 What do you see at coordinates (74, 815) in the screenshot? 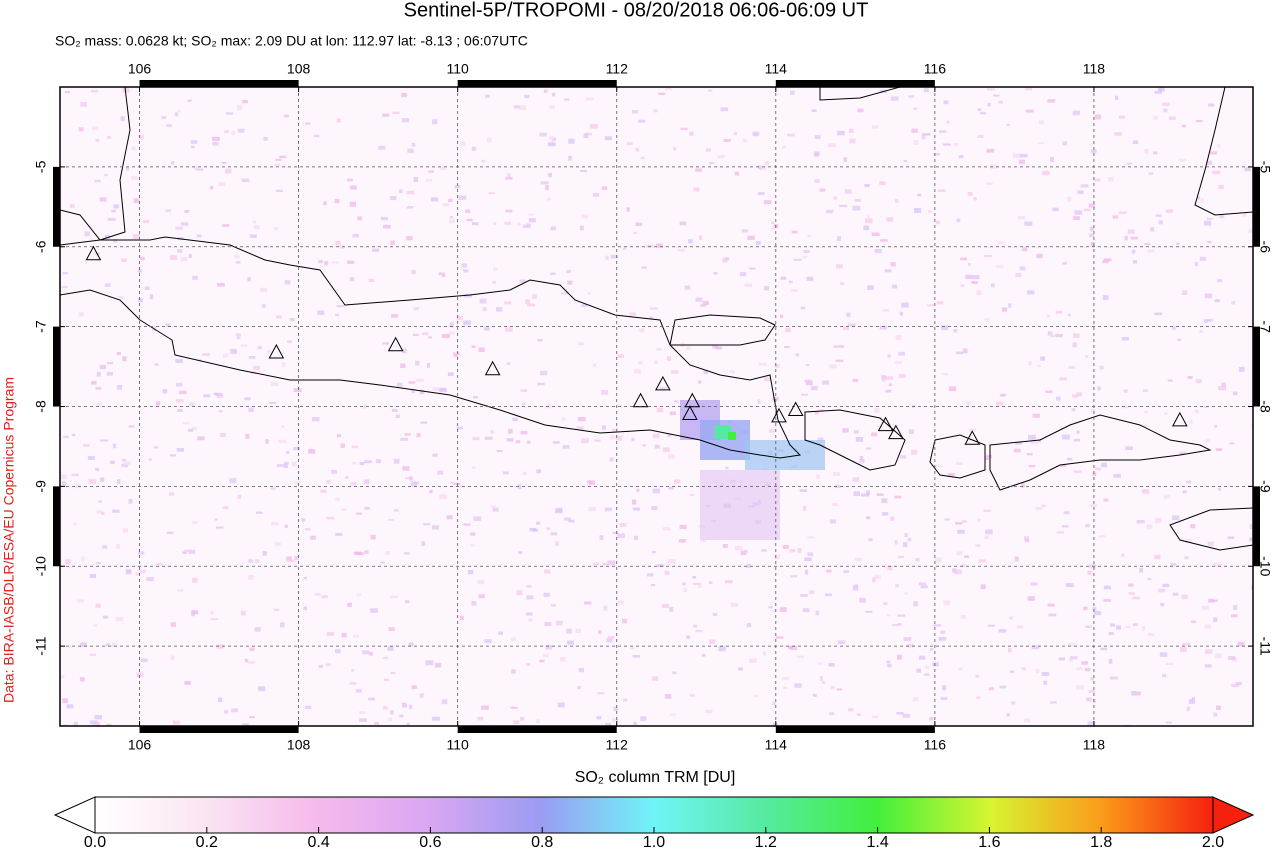
I see `colorbar-under` at bounding box center [74, 815].